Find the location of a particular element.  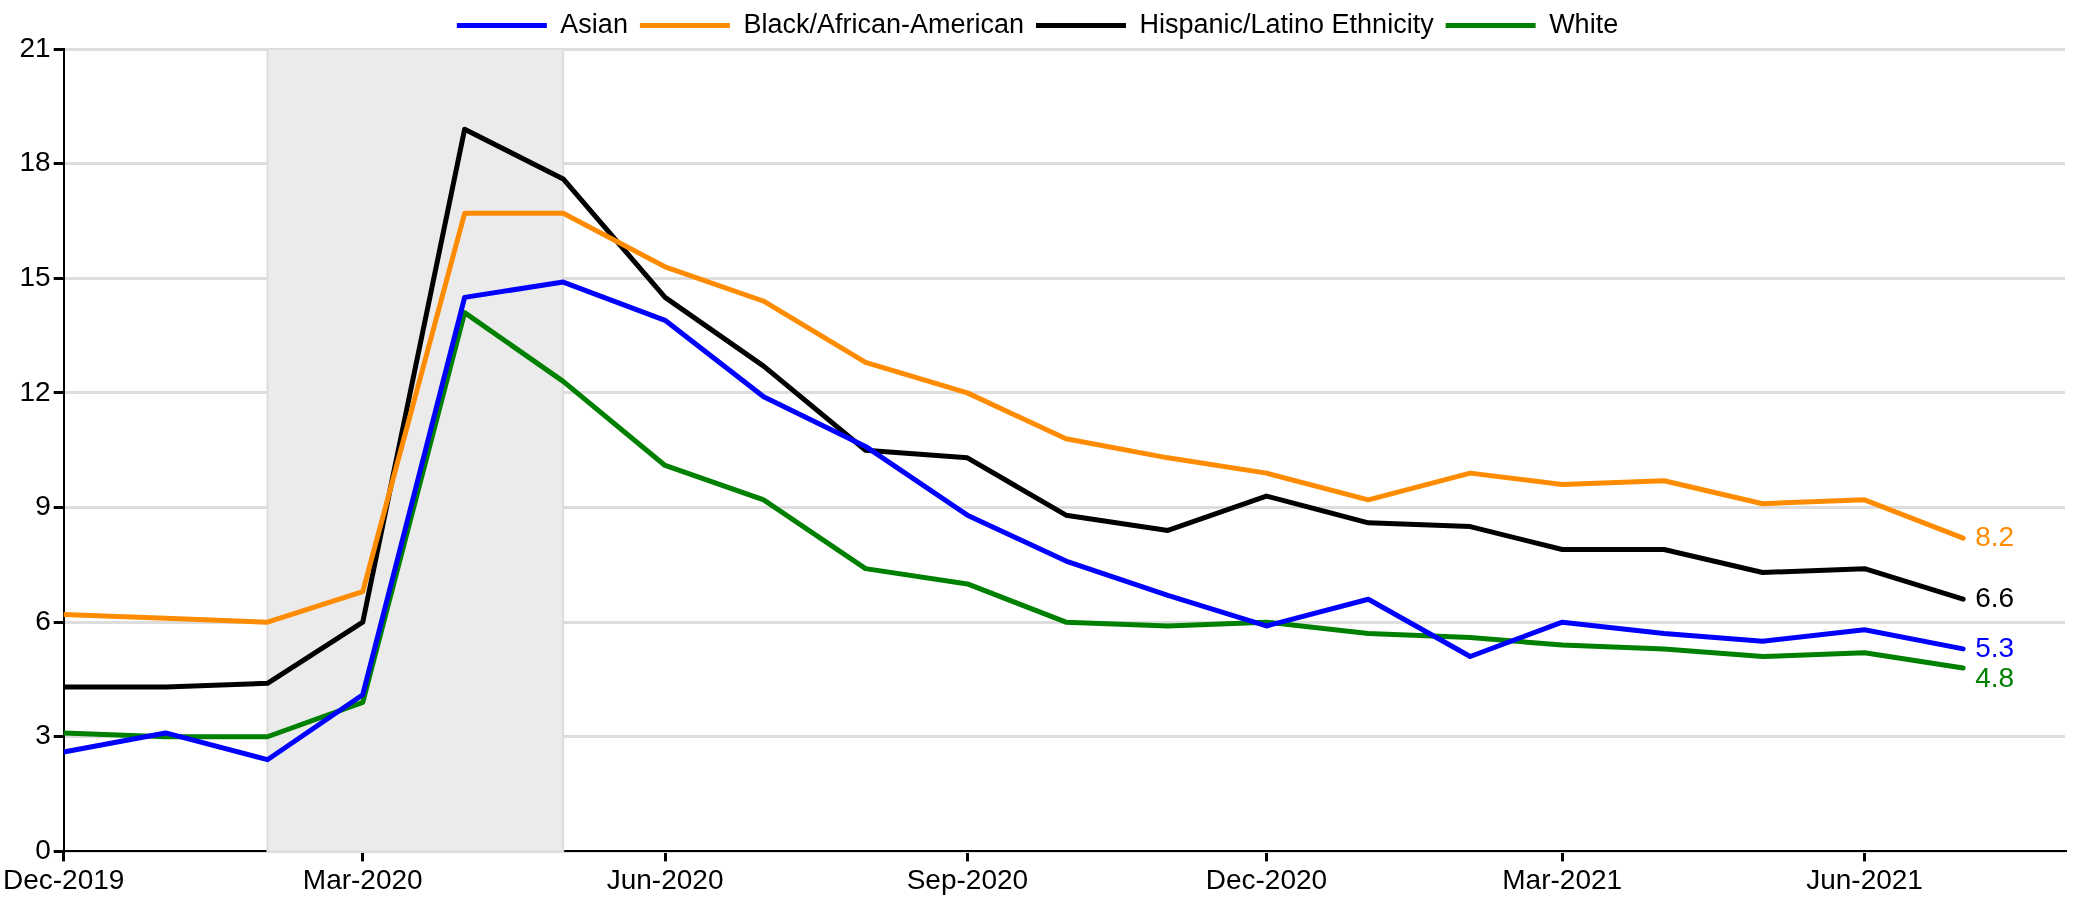

y-tick-label: 18 is located at coordinates (35, 162).